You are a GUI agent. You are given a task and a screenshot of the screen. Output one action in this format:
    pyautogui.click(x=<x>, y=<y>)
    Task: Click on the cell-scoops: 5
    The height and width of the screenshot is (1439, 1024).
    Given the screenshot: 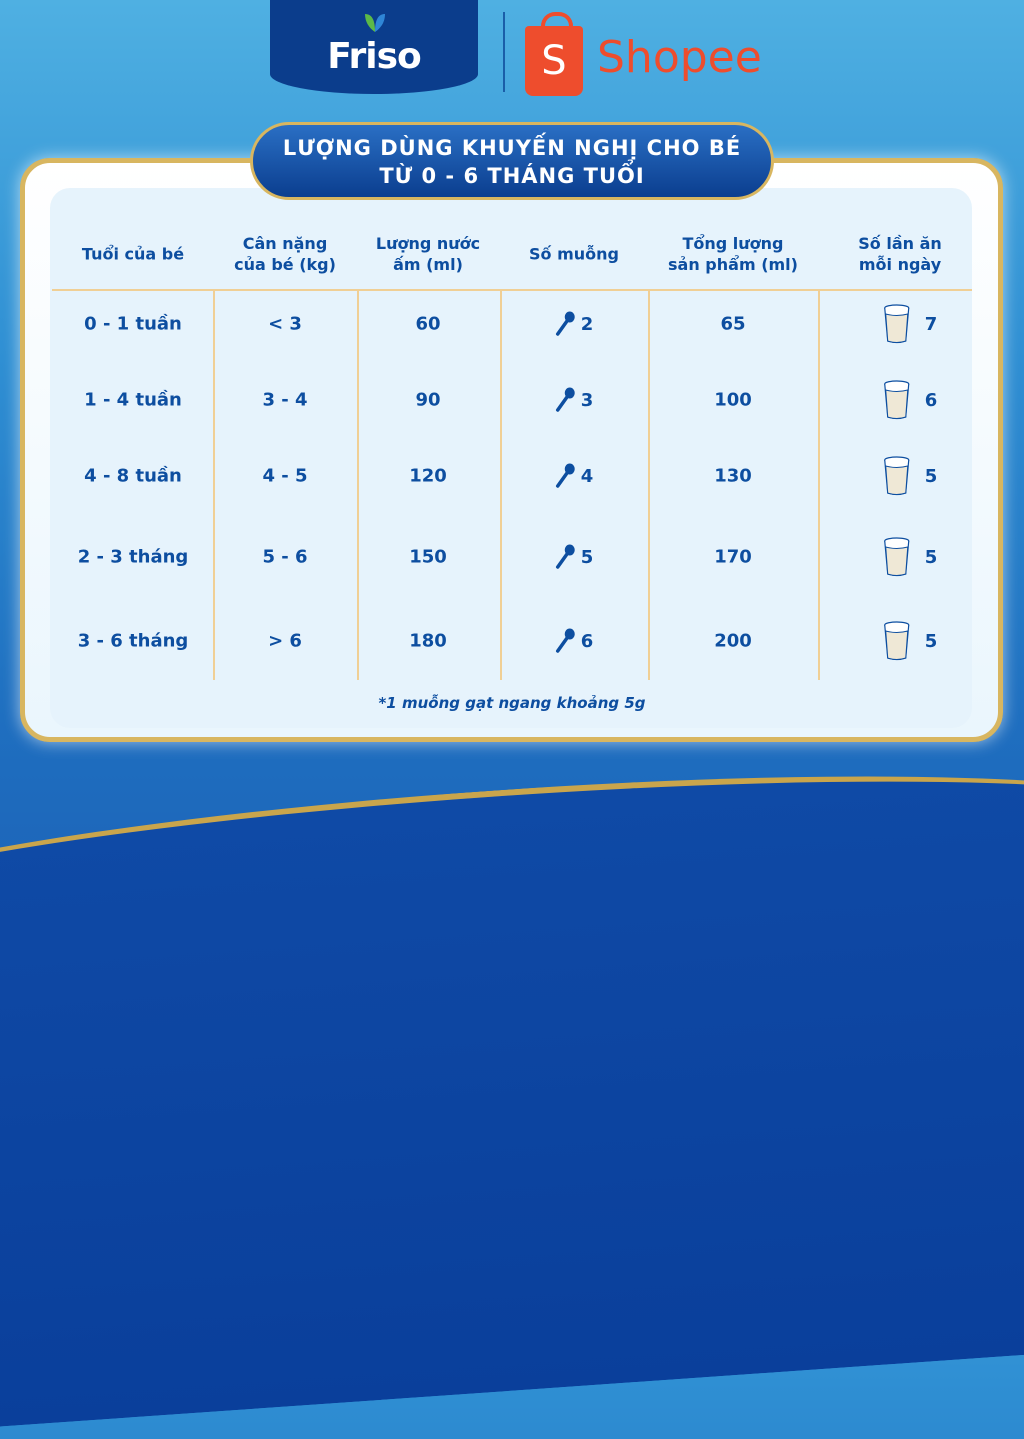 What is the action you would take?
    pyautogui.click(x=574, y=557)
    